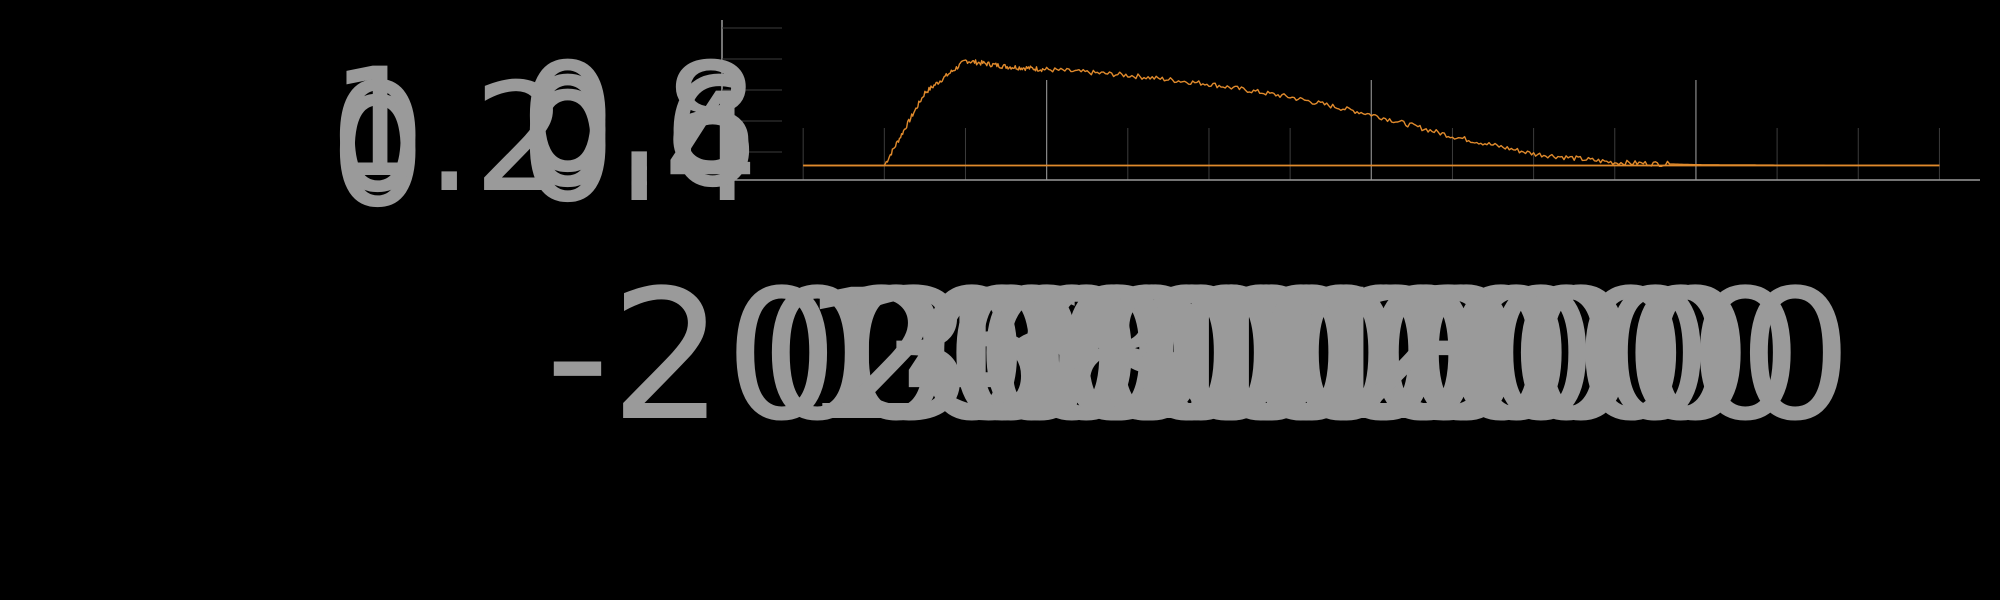 Image resolution: width=2000 pixels, height=600 pixels. I want to click on x-tick-label: 5000, so click(1169, 356).